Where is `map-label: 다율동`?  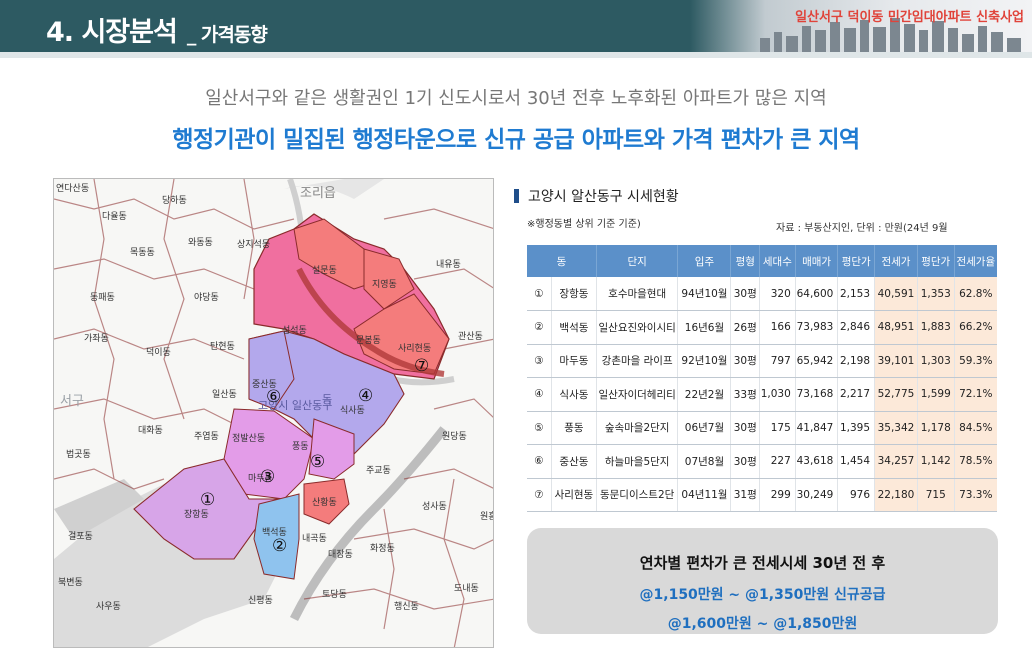
map-label: 다율동 is located at coordinates (114, 216).